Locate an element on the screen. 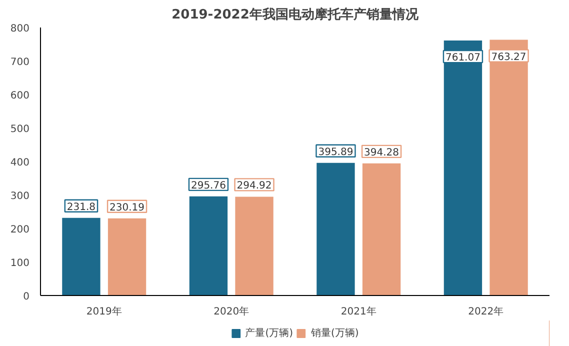 This screenshot has height=346, width=569. legend-label: 产量(万辆) is located at coordinates (269, 333).